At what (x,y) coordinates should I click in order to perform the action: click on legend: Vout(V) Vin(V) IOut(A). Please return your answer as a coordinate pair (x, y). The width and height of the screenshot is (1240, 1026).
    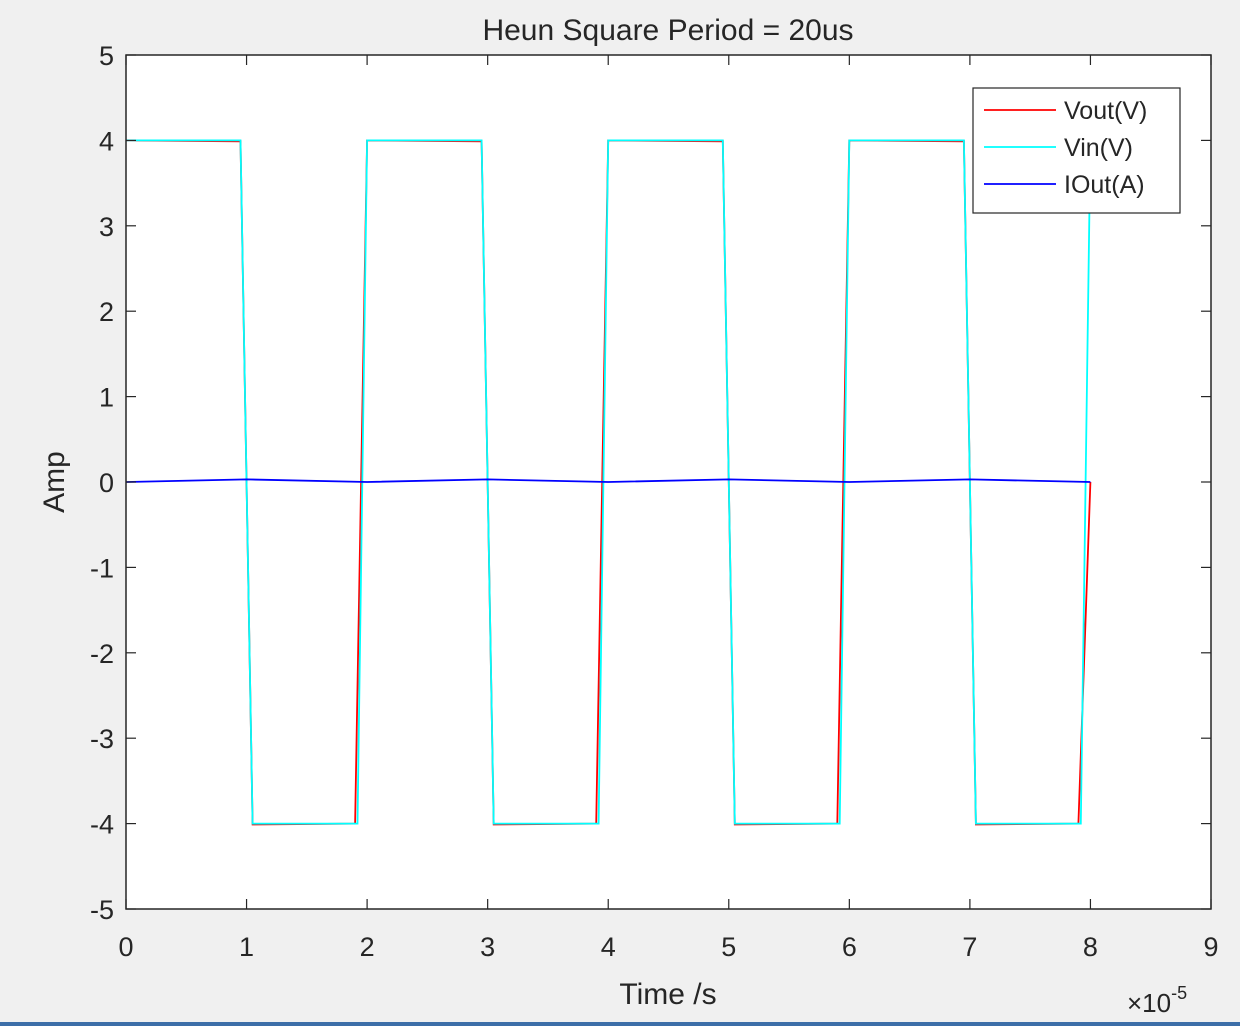
    Looking at the image, I should click on (1076, 150).